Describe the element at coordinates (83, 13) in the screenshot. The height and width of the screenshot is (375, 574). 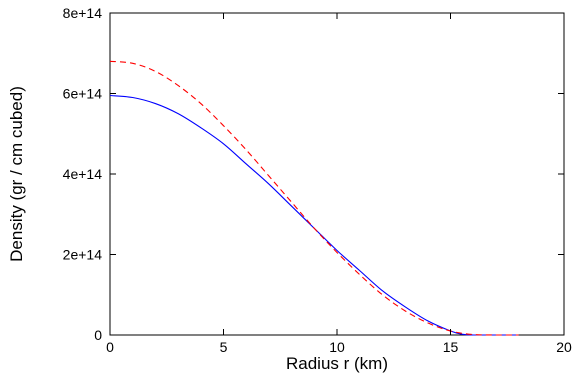
I see `y-tick-label: 8e+14` at that location.